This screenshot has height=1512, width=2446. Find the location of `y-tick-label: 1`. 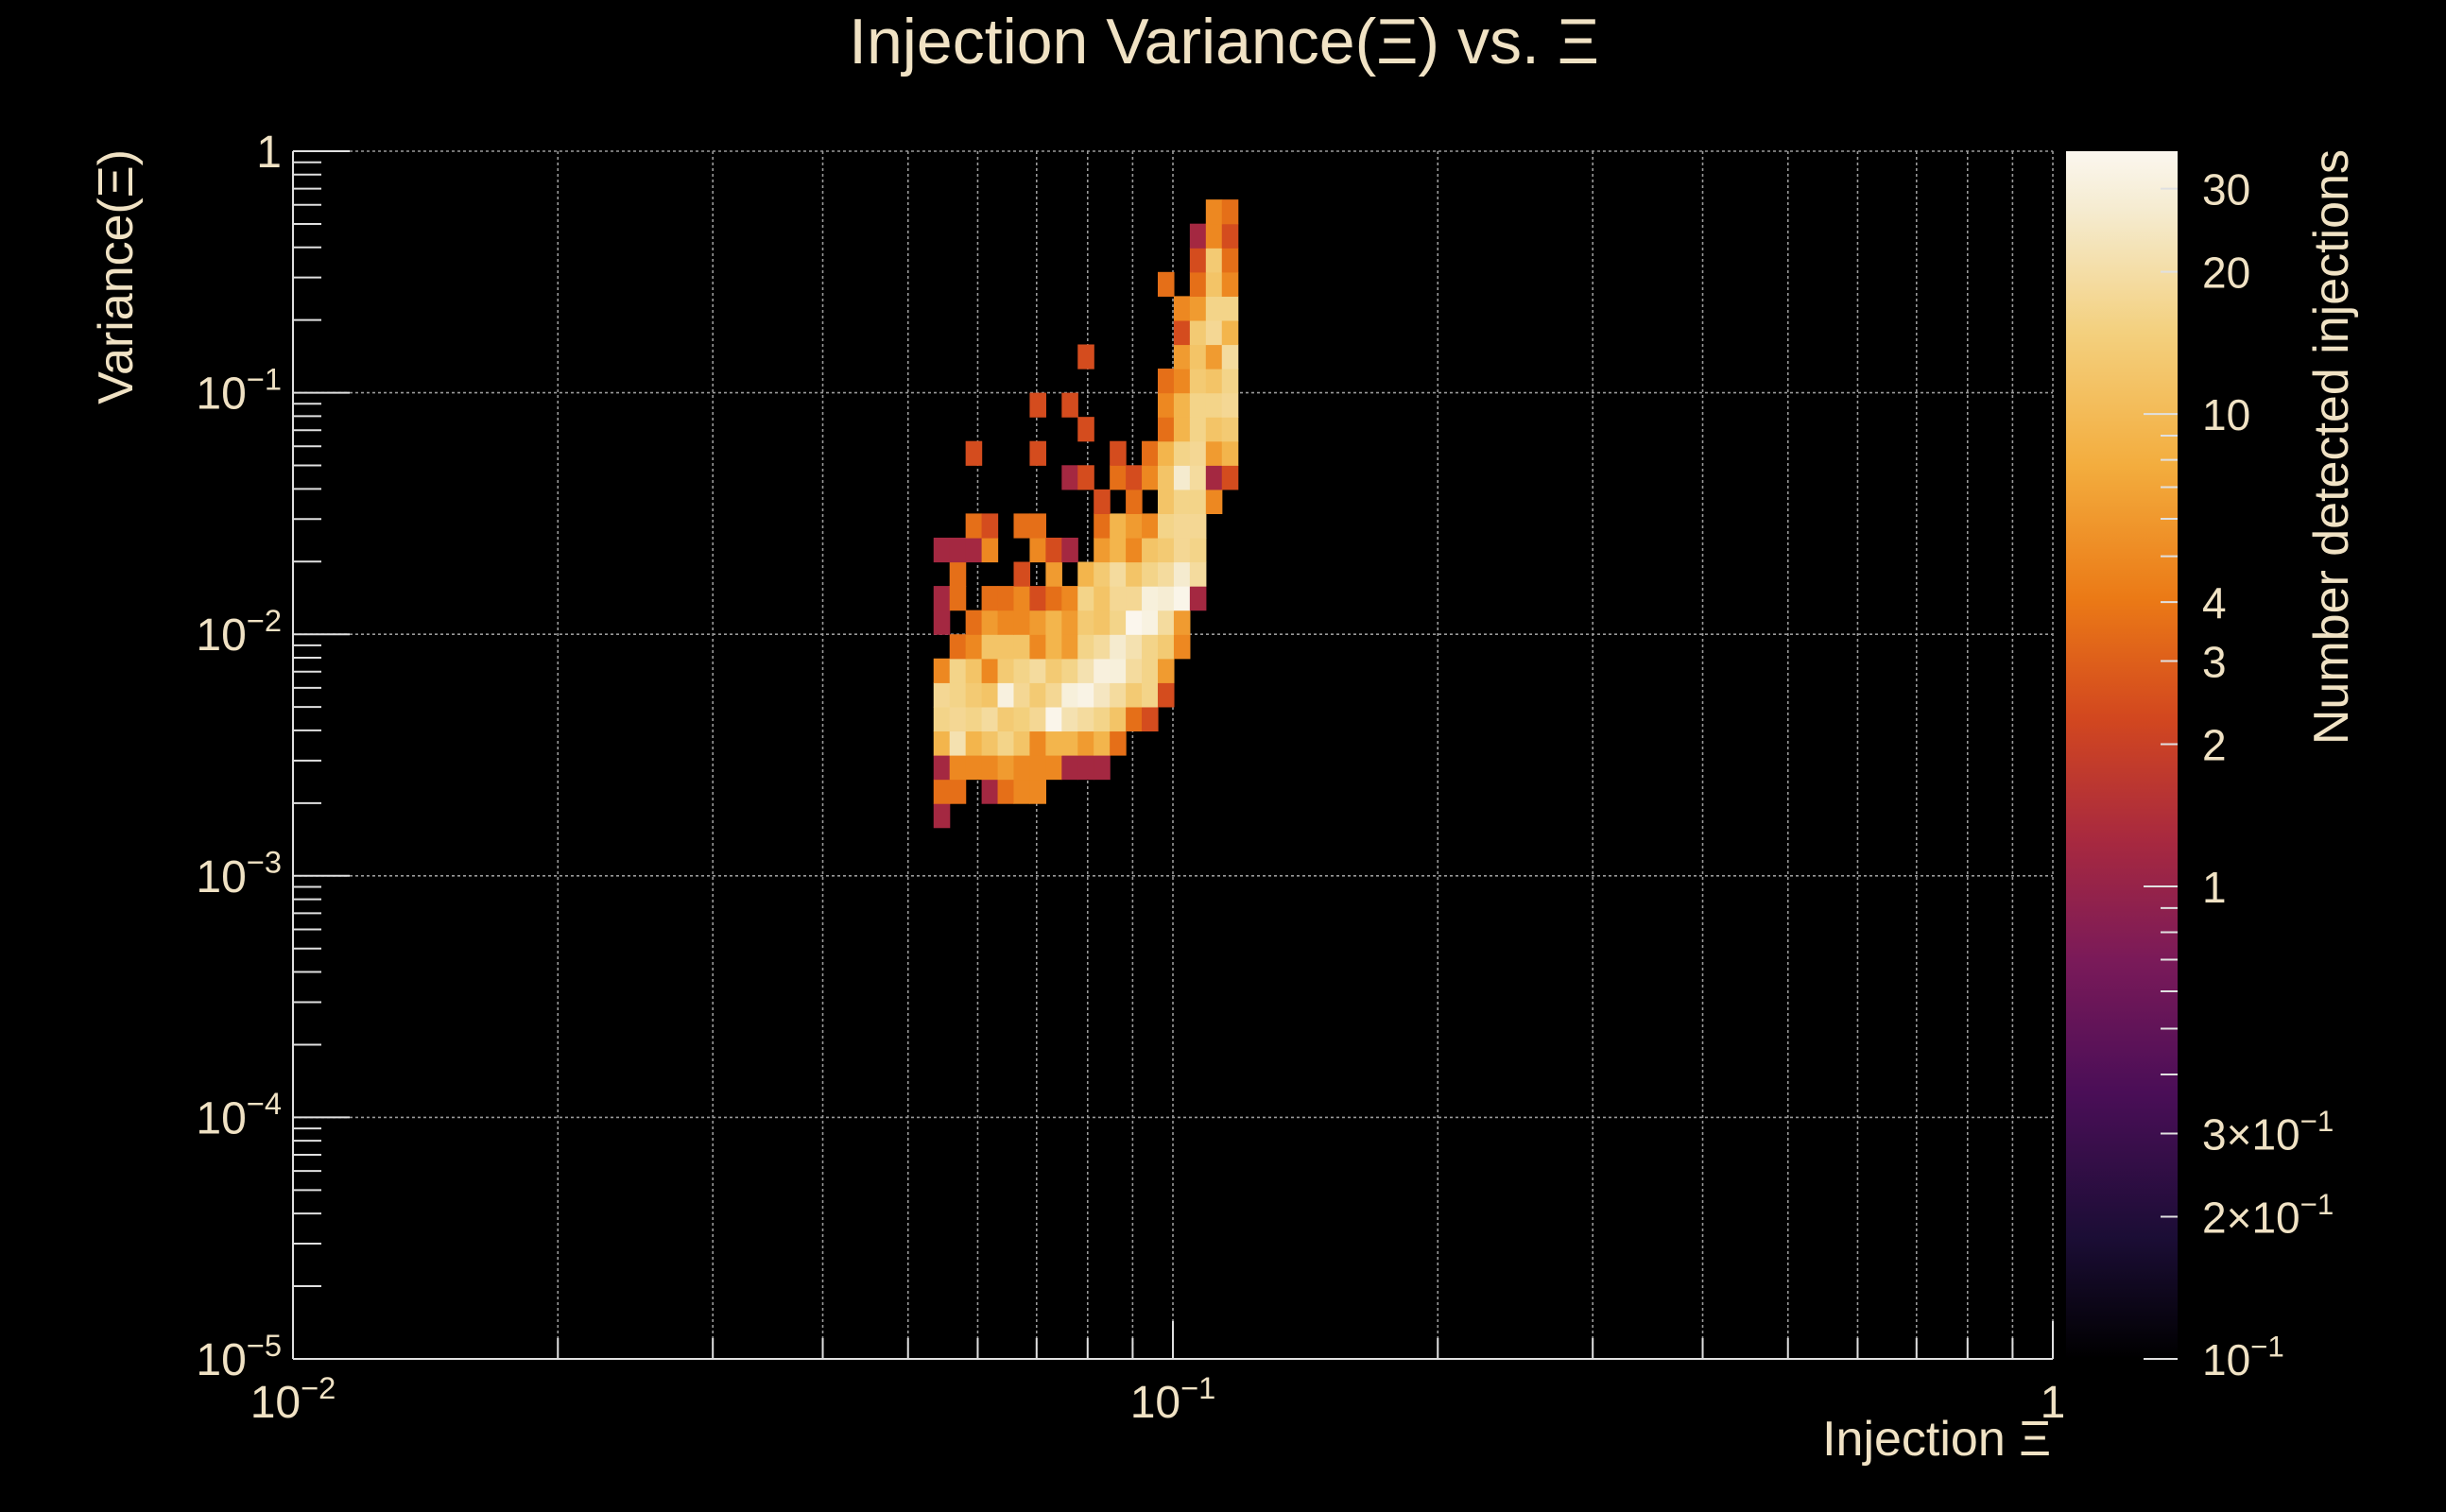

y-tick-label: 1 is located at coordinates (269, 153).